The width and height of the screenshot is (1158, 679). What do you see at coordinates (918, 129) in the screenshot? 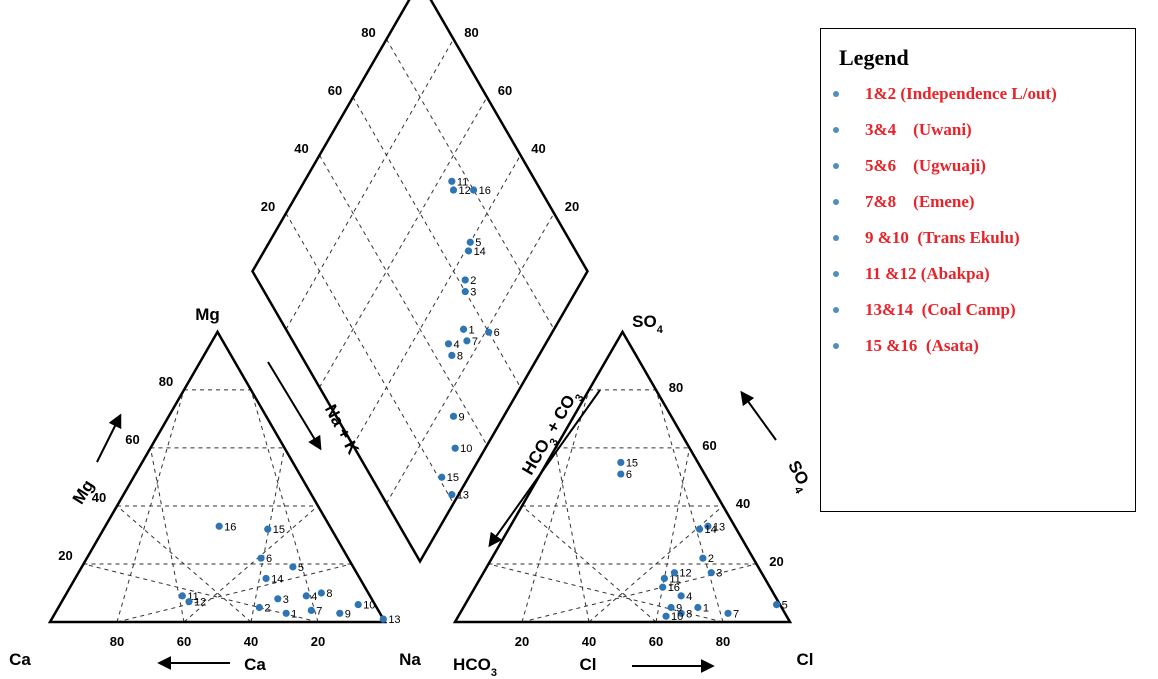
I see `legend-label: 3&4 (Uwani)` at bounding box center [918, 129].